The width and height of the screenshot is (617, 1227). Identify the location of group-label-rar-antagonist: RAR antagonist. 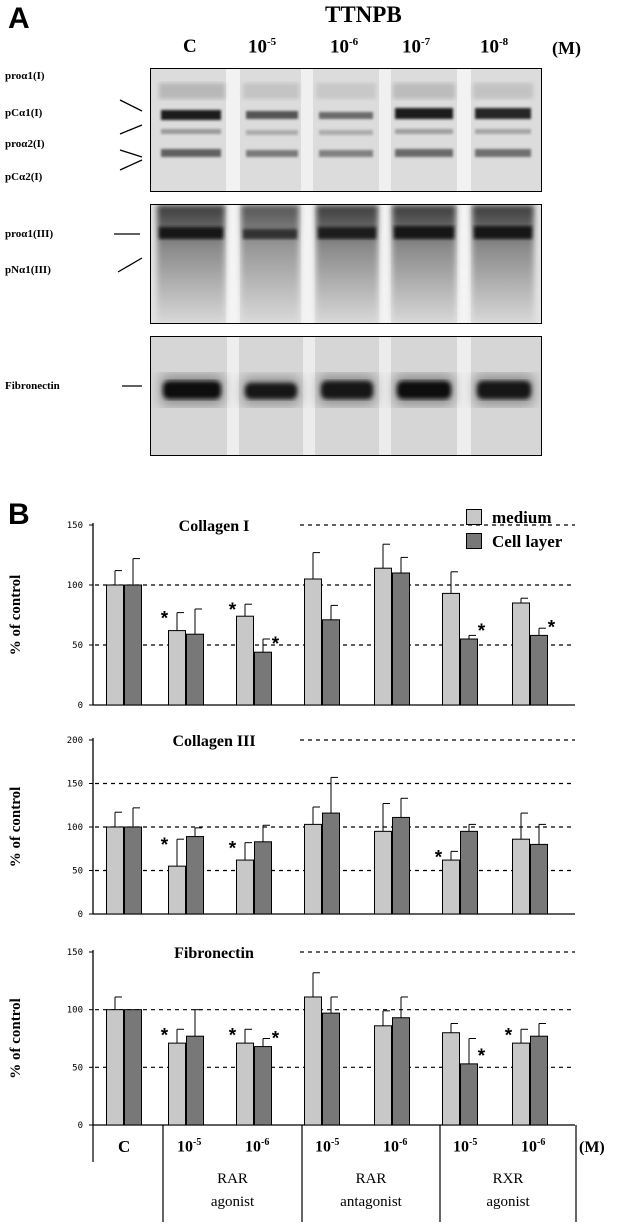
(371, 1191).